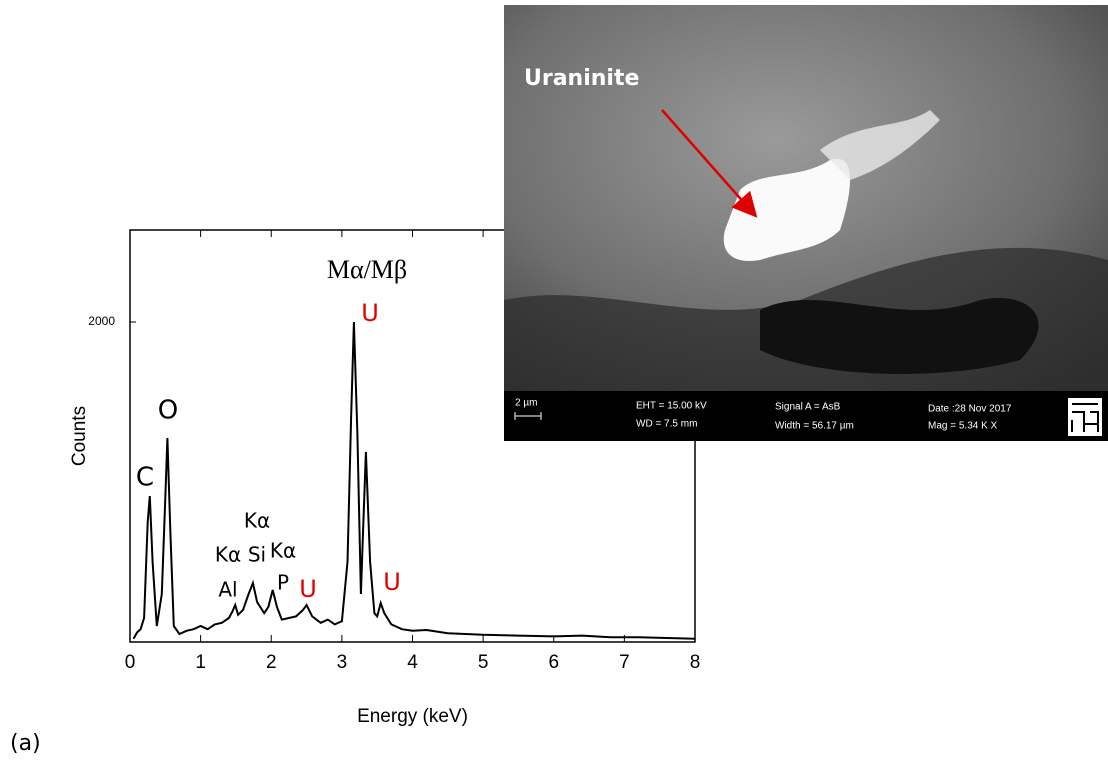 Image resolution: width=1108 pixels, height=773 pixels. I want to click on uraninite-specks, so click(880, 145).